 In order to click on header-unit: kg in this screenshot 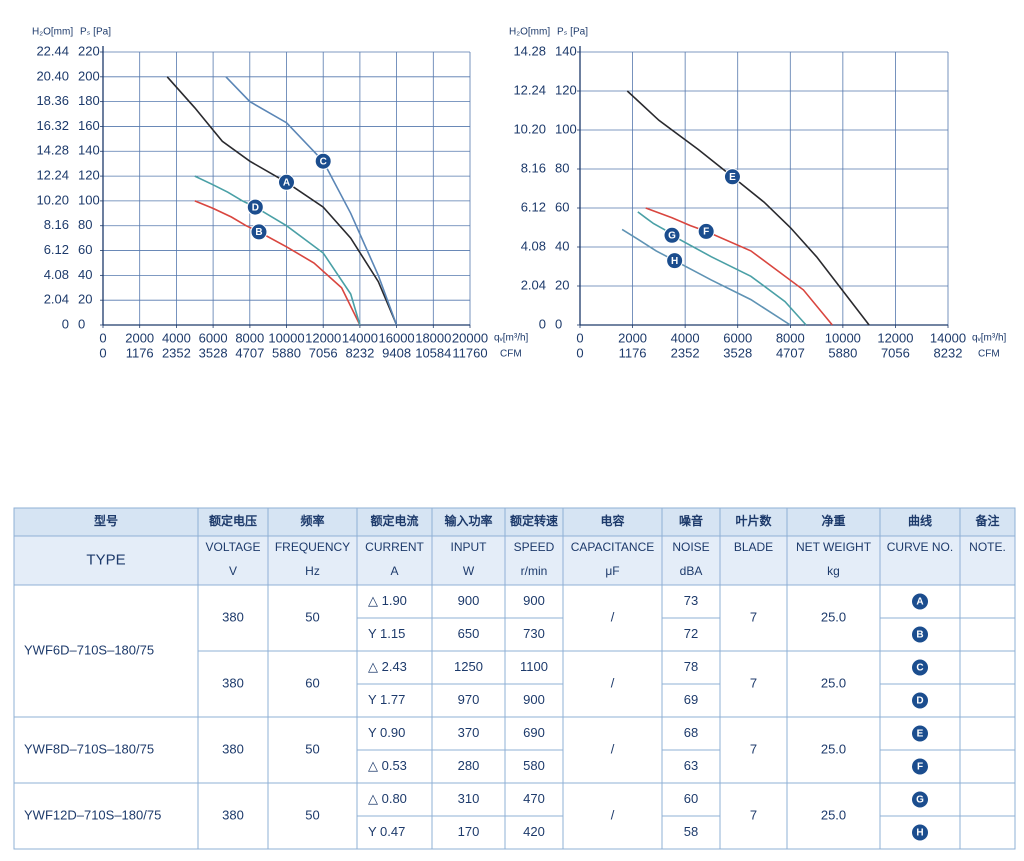, I will do `click(833, 571)`.